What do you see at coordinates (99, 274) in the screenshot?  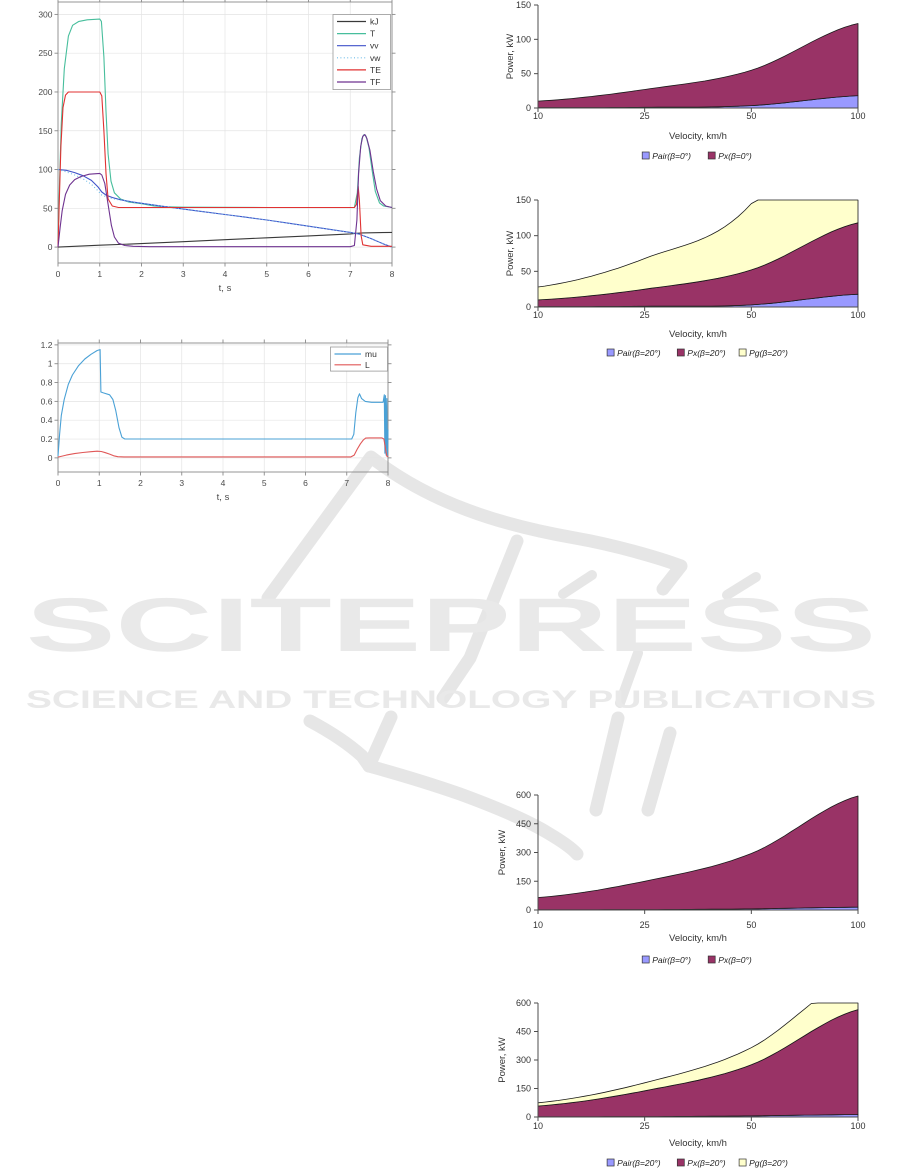 I see `x-tick-label: 1` at bounding box center [99, 274].